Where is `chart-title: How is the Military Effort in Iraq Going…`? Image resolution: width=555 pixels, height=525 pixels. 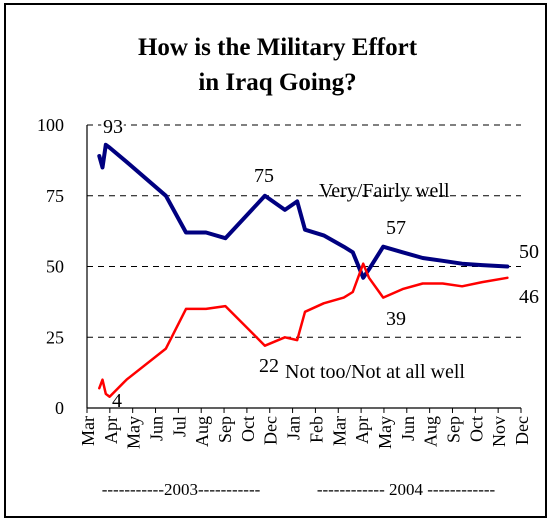
chart-title: How is the Military Effort in Iraq Going… is located at coordinates (277, 65).